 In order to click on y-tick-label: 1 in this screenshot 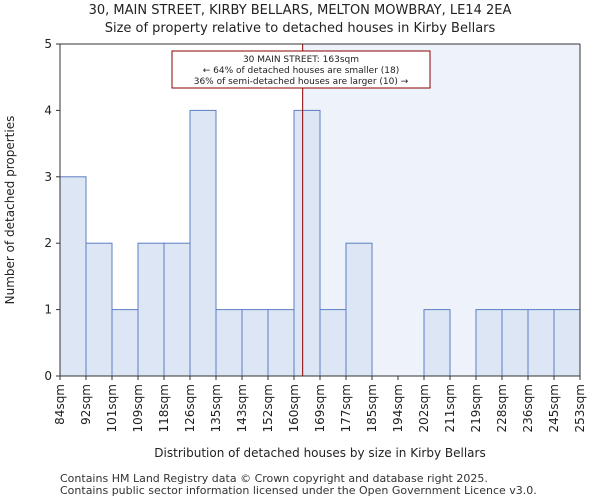, I will do `click(48, 310)`.